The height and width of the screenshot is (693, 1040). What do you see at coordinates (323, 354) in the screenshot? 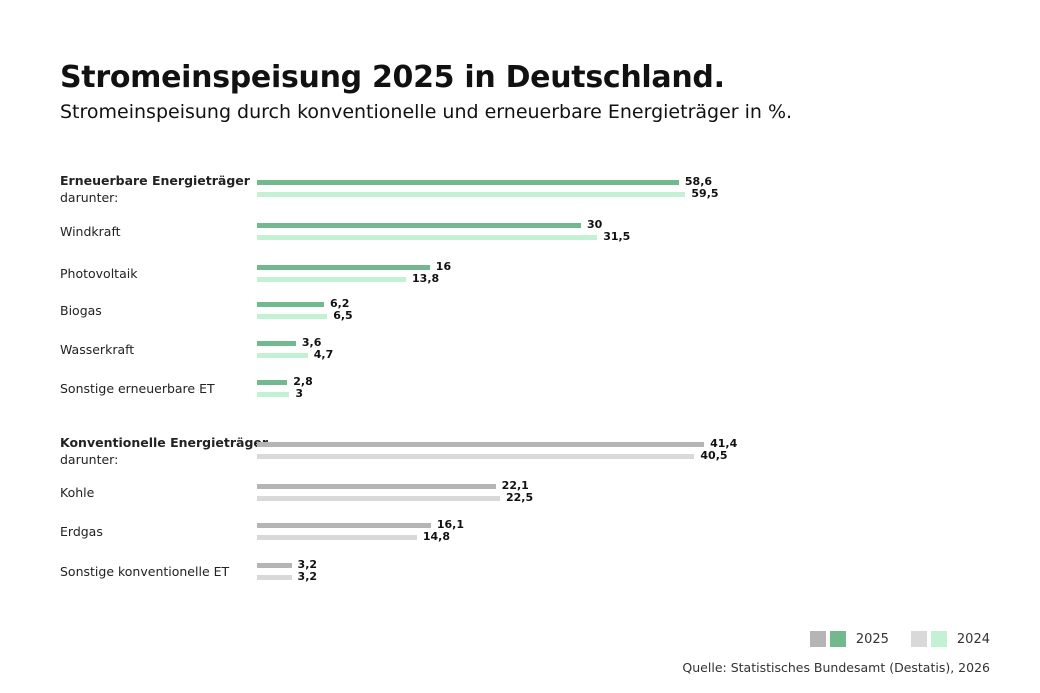
I see `data-label: 4,7` at bounding box center [323, 354].